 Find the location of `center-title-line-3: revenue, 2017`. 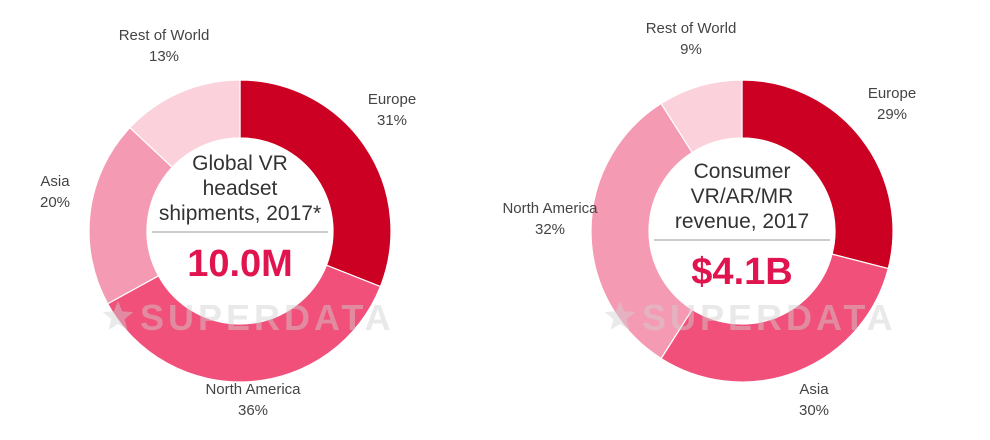

center-title-line-3: revenue, 2017 is located at coordinates (742, 221).